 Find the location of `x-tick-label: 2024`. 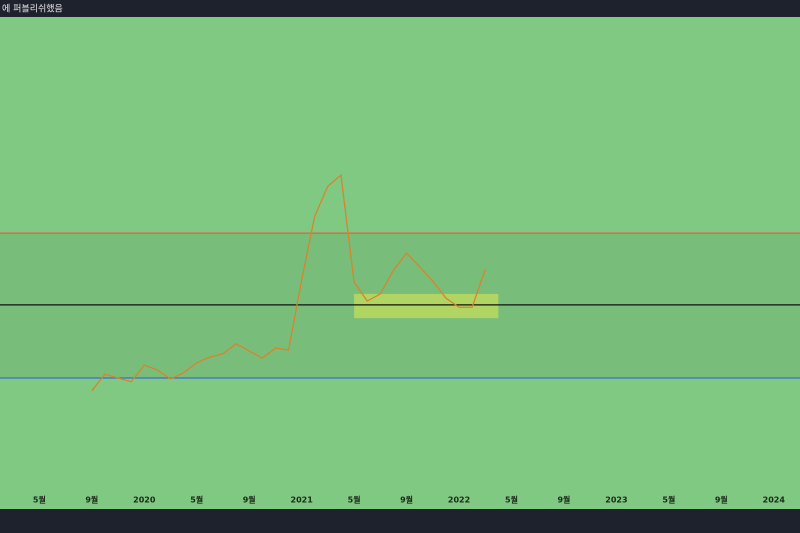

x-tick-label: 2024 is located at coordinates (774, 500).